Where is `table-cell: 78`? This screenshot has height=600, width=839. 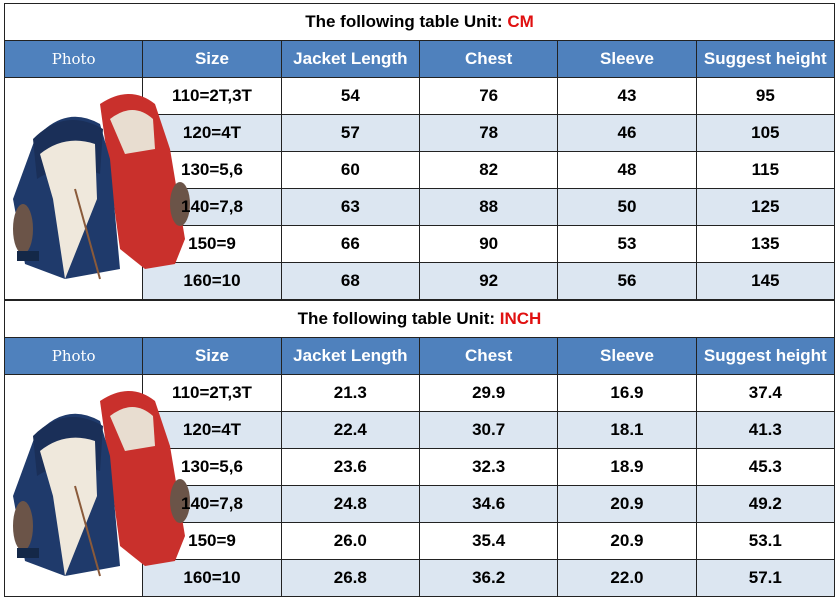
table-cell: 78 is located at coordinates (488, 133).